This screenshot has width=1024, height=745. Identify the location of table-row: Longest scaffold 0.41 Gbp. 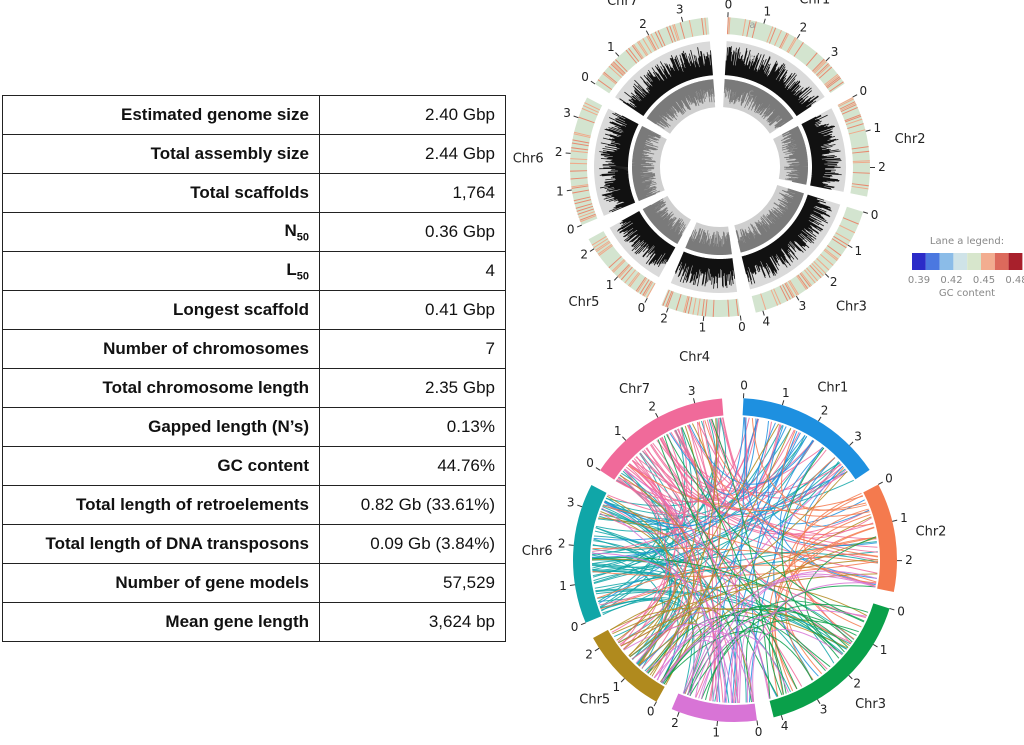
(254, 310).